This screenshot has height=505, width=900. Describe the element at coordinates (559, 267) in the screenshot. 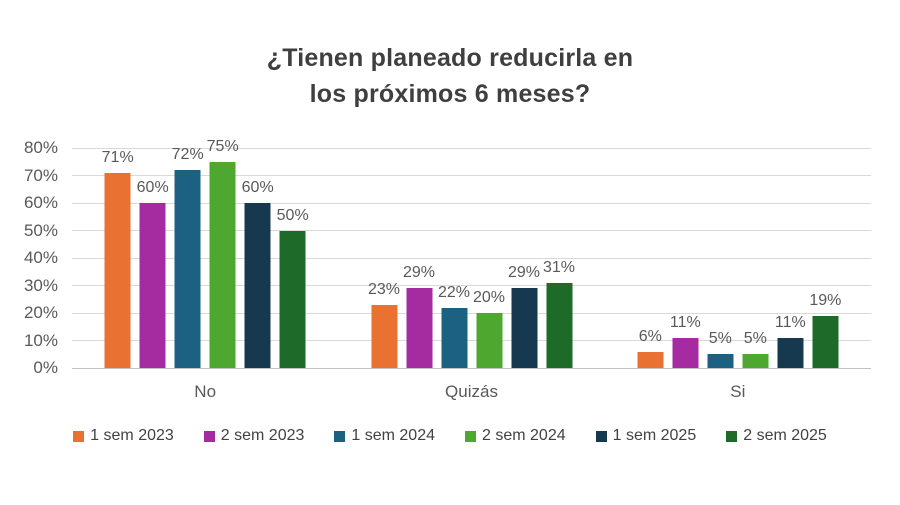

I see `bar-value-label: 31%` at that location.